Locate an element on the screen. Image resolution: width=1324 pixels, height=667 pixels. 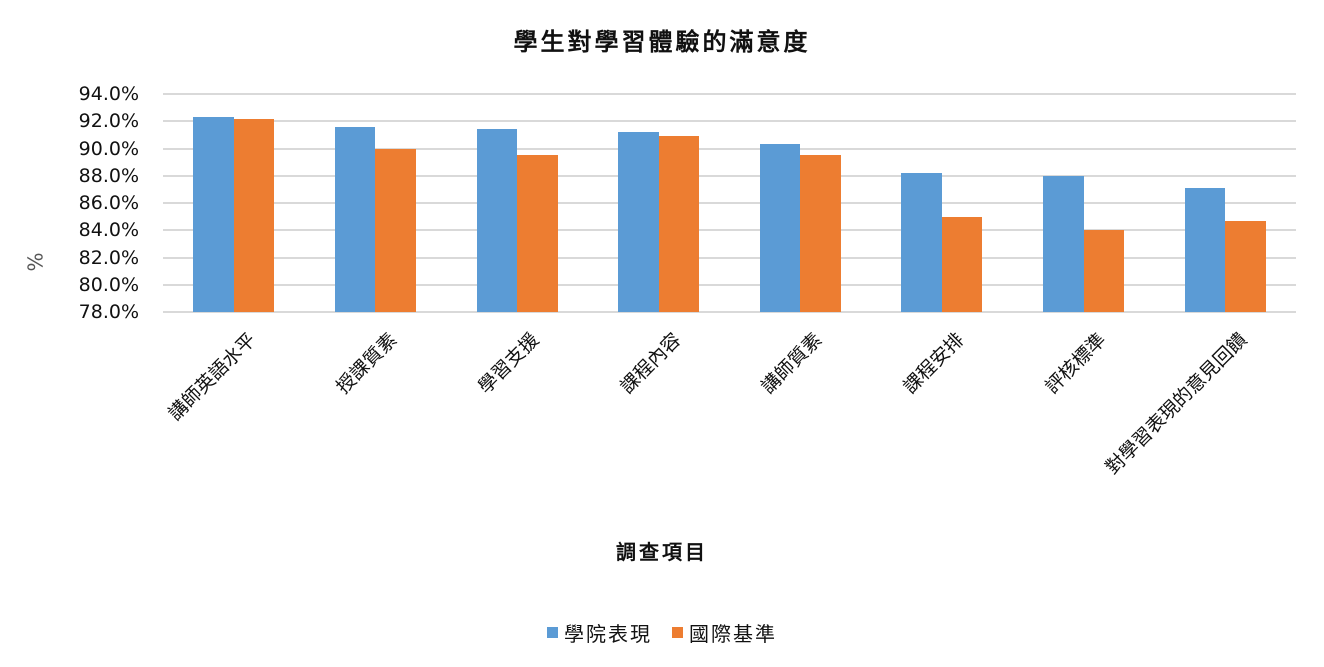
x-tick-label: 課程安排 is located at coordinates (934, 363).